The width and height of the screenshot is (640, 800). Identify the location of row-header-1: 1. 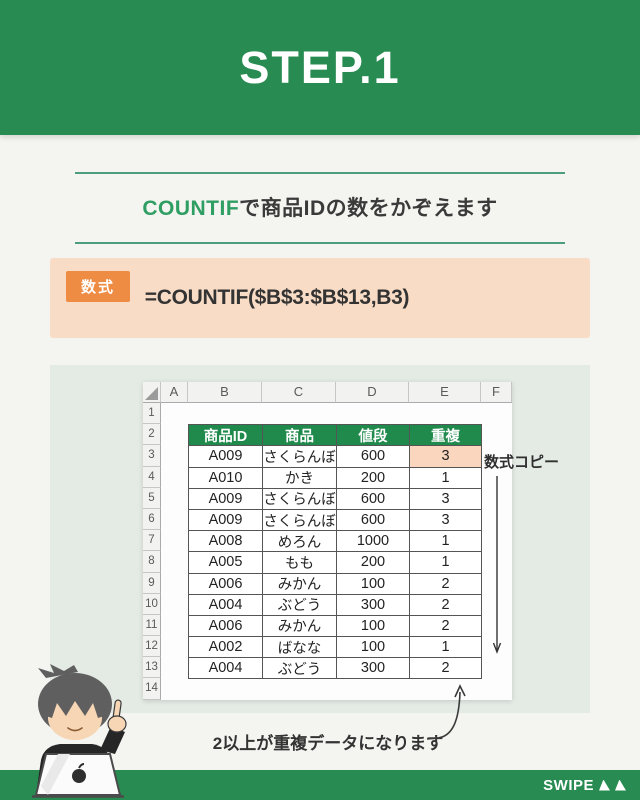
(152, 414).